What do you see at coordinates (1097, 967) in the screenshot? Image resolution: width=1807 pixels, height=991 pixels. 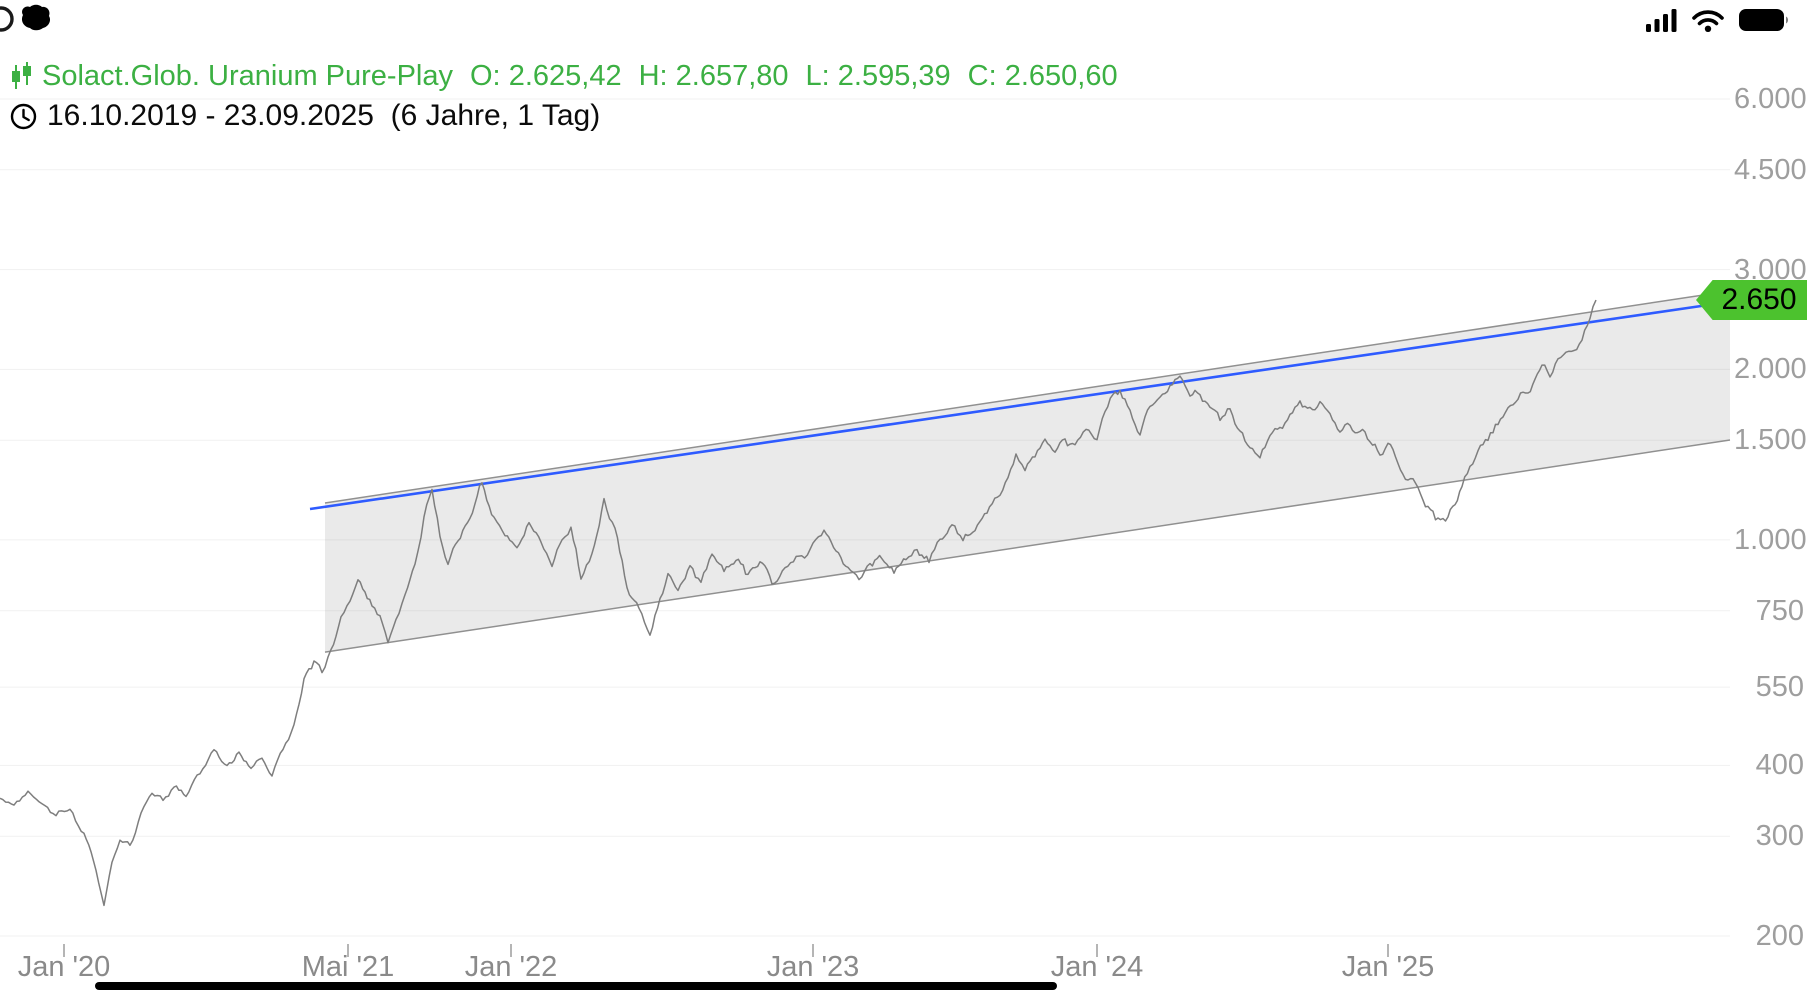 I see `x-axis-label: Jan '24` at bounding box center [1097, 967].